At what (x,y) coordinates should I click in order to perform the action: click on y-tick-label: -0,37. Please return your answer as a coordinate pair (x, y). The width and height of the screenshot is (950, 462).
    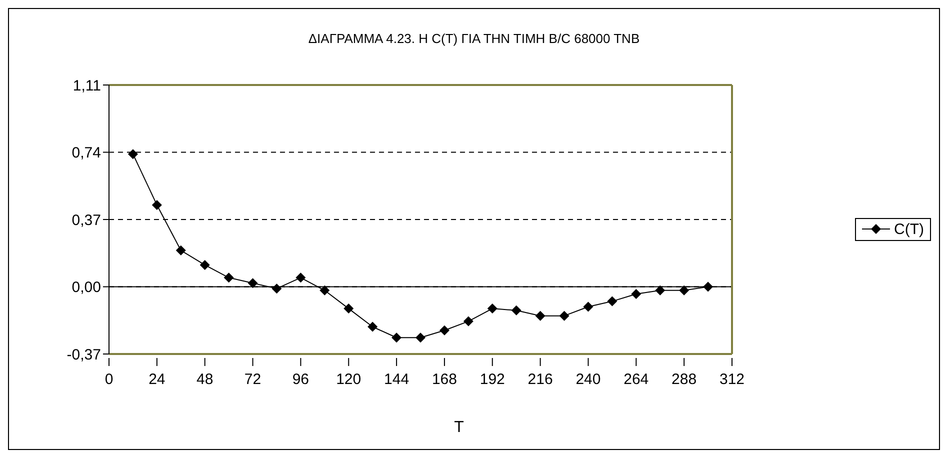
    Looking at the image, I should click on (83, 355).